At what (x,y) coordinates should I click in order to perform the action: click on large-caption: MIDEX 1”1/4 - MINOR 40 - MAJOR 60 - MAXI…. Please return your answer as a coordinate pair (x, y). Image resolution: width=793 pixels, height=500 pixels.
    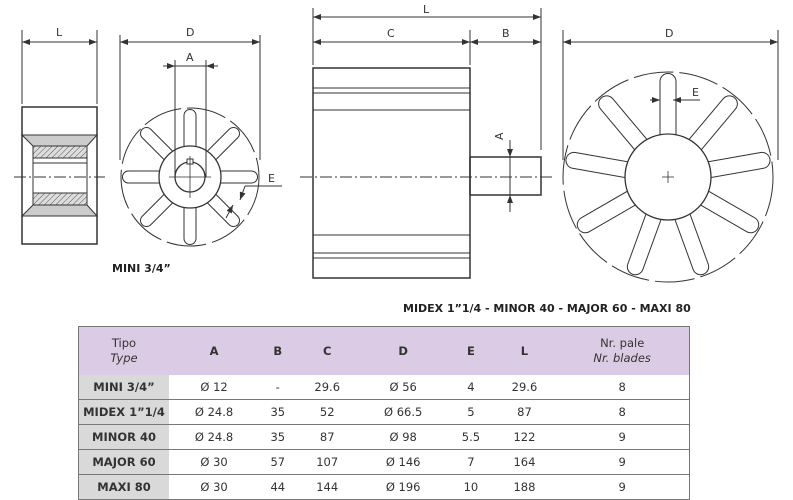
    Looking at the image, I should click on (547, 308).